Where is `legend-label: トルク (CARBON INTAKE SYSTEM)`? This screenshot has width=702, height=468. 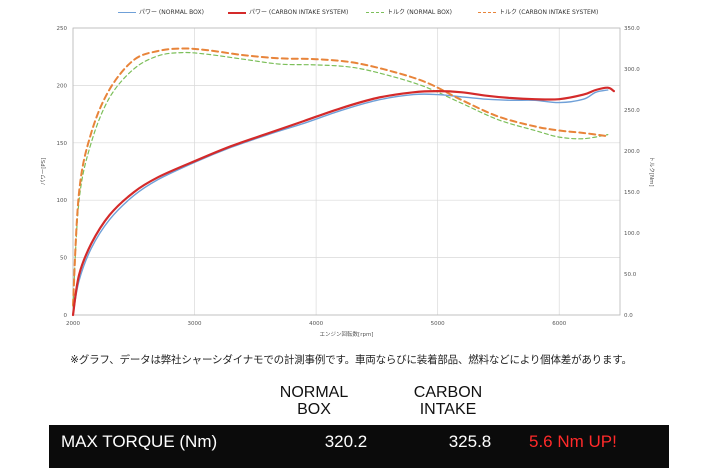
legend-label: トルク (CARBON INTAKE SYSTEM) is located at coordinates (549, 12).